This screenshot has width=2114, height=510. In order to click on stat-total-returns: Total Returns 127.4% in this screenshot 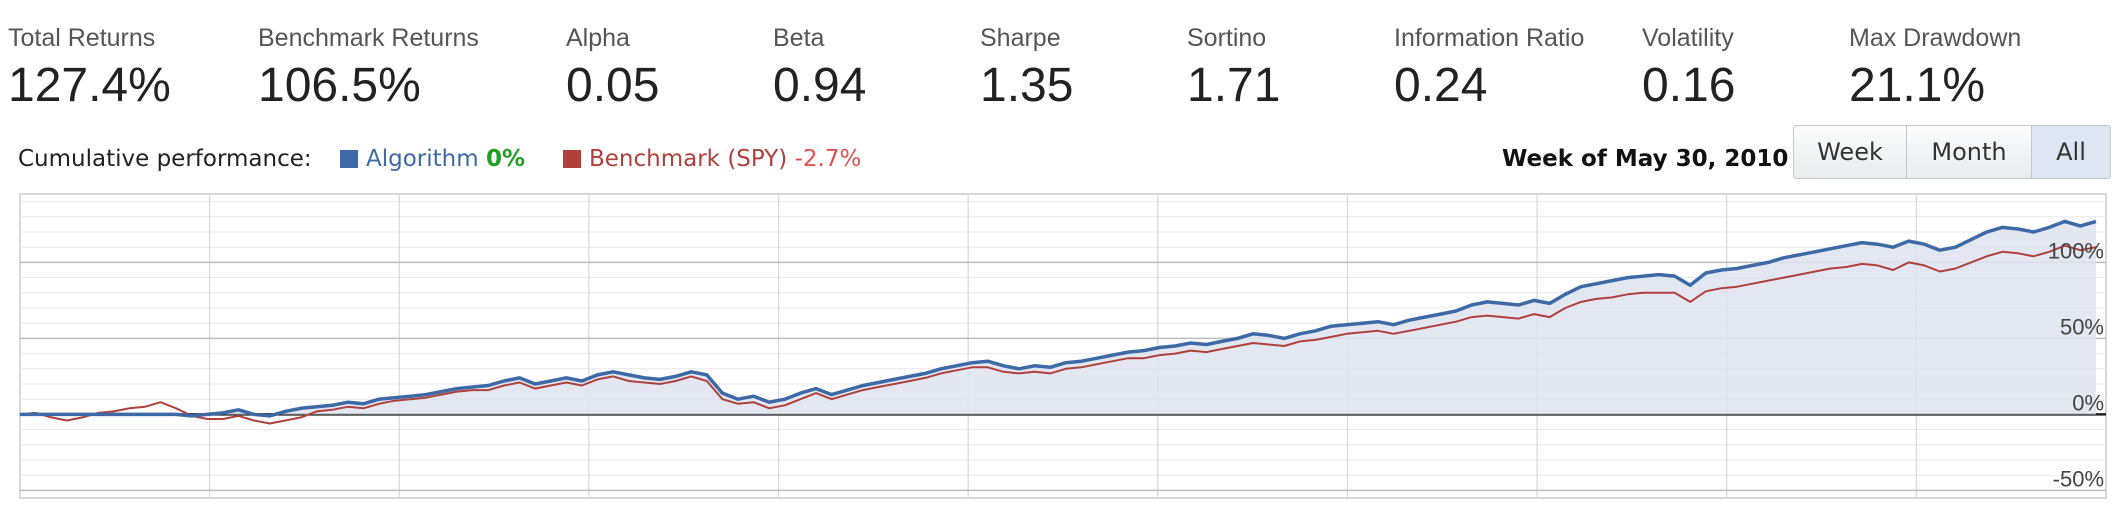, I will do `click(89, 68)`.